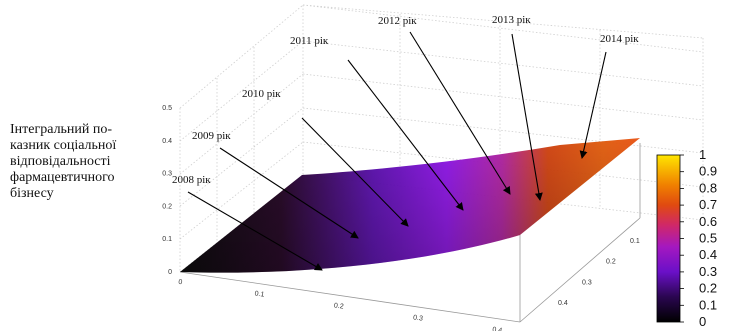  What do you see at coordinates (511, 20) in the screenshot?
I see `annotation-label: 2013 рік` at bounding box center [511, 20].